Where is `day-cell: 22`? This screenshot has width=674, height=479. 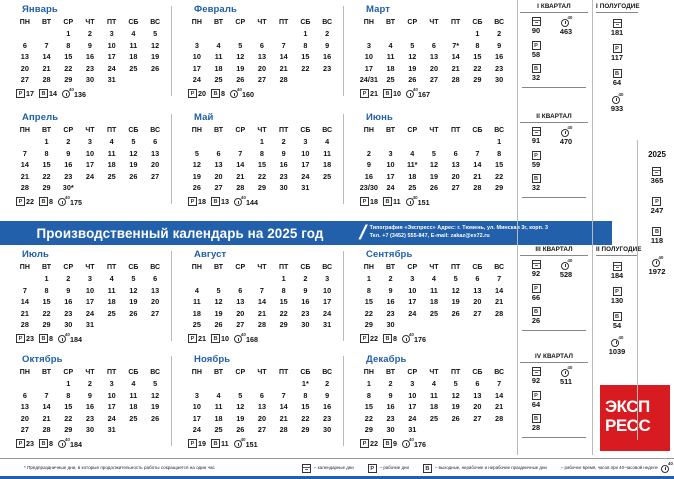
day-cell: 22 is located at coordinates (283, 313).